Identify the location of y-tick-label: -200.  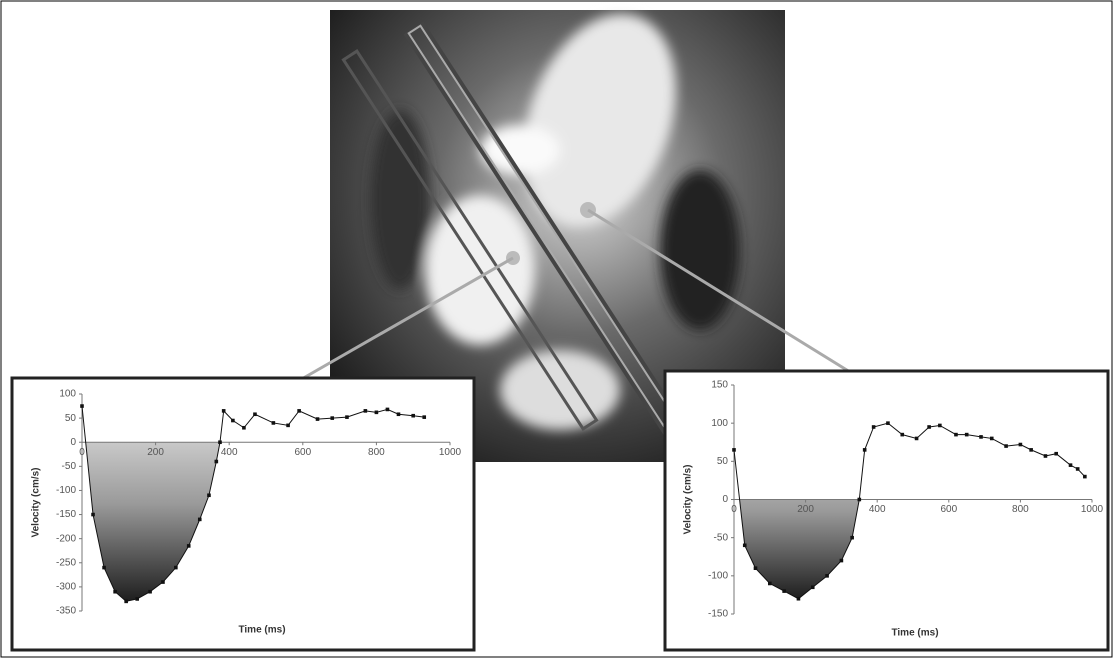
(66, 538).